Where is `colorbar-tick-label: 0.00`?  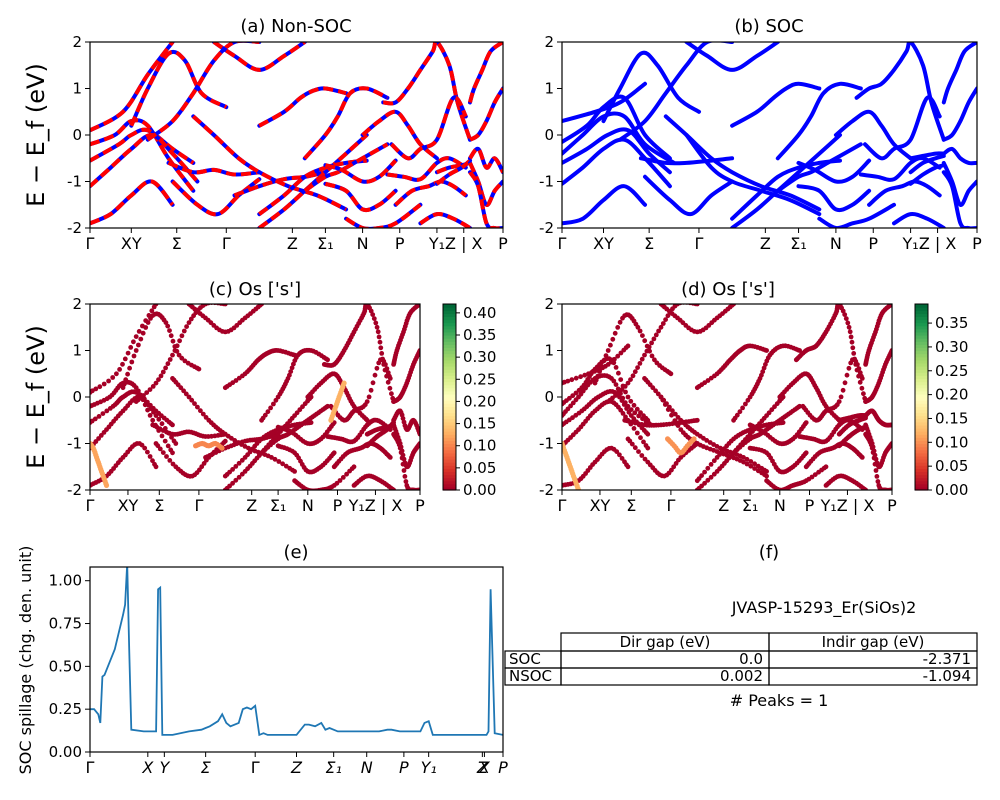 colorbar-tick-label: 0.00 is located at coordinates (951, 490).